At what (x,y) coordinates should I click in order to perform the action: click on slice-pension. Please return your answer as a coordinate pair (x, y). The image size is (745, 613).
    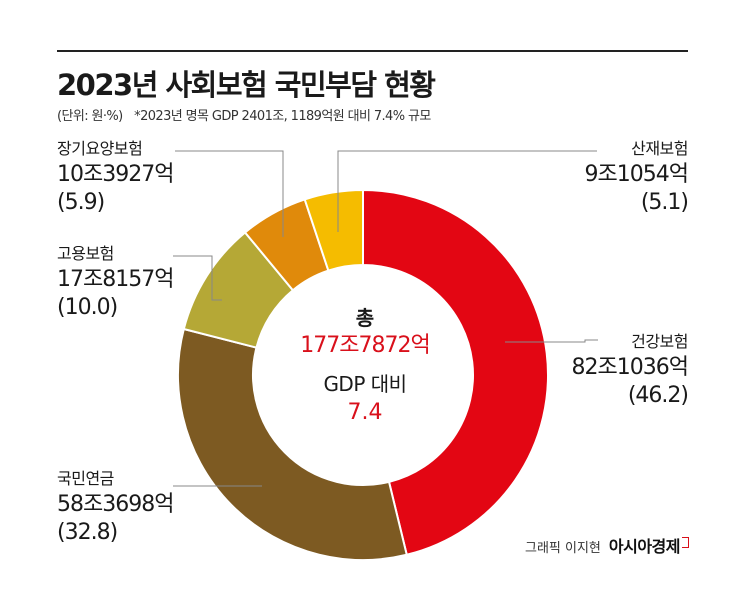
    Looking at the image, I should click on (292, 444).